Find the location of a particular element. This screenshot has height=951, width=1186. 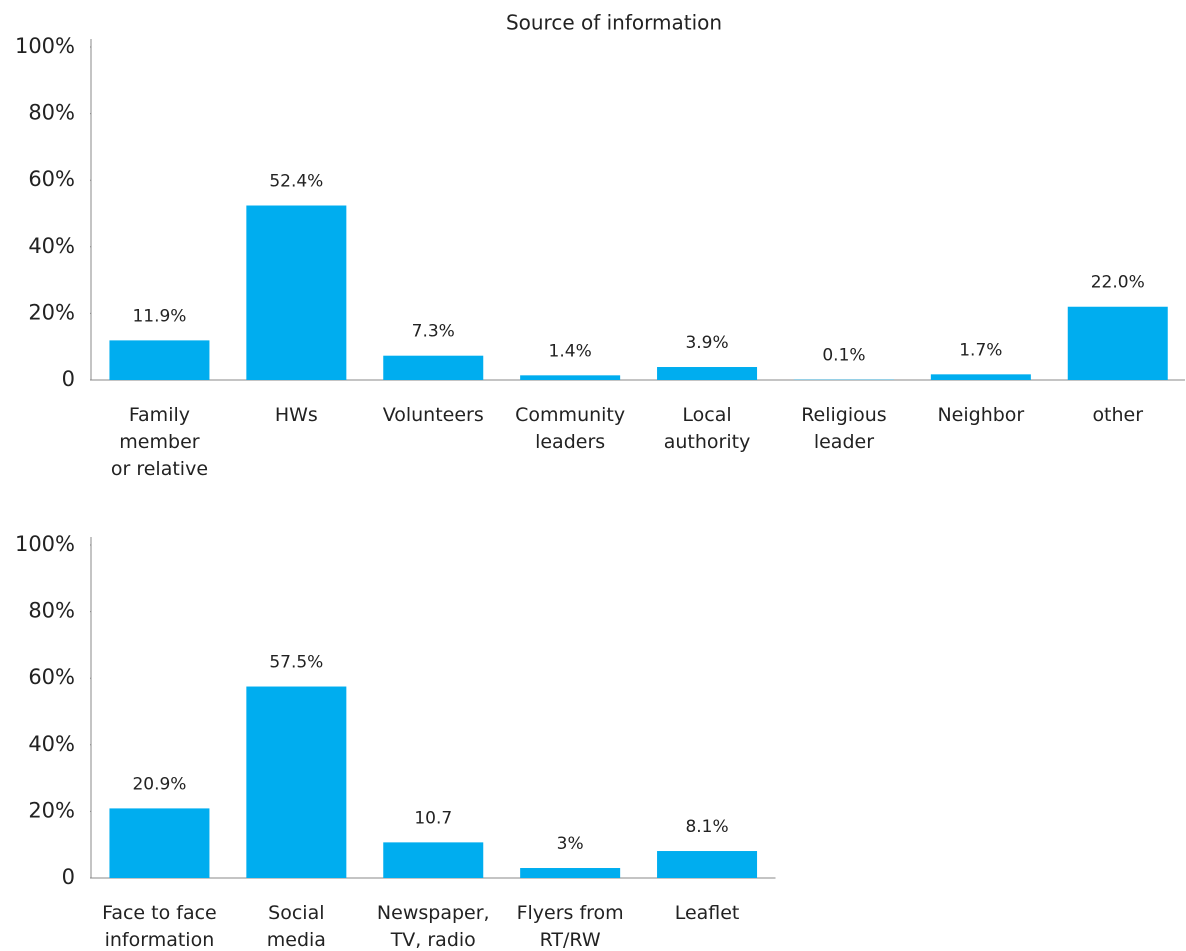

value-label: 3% is located at coordinates (570, 844).